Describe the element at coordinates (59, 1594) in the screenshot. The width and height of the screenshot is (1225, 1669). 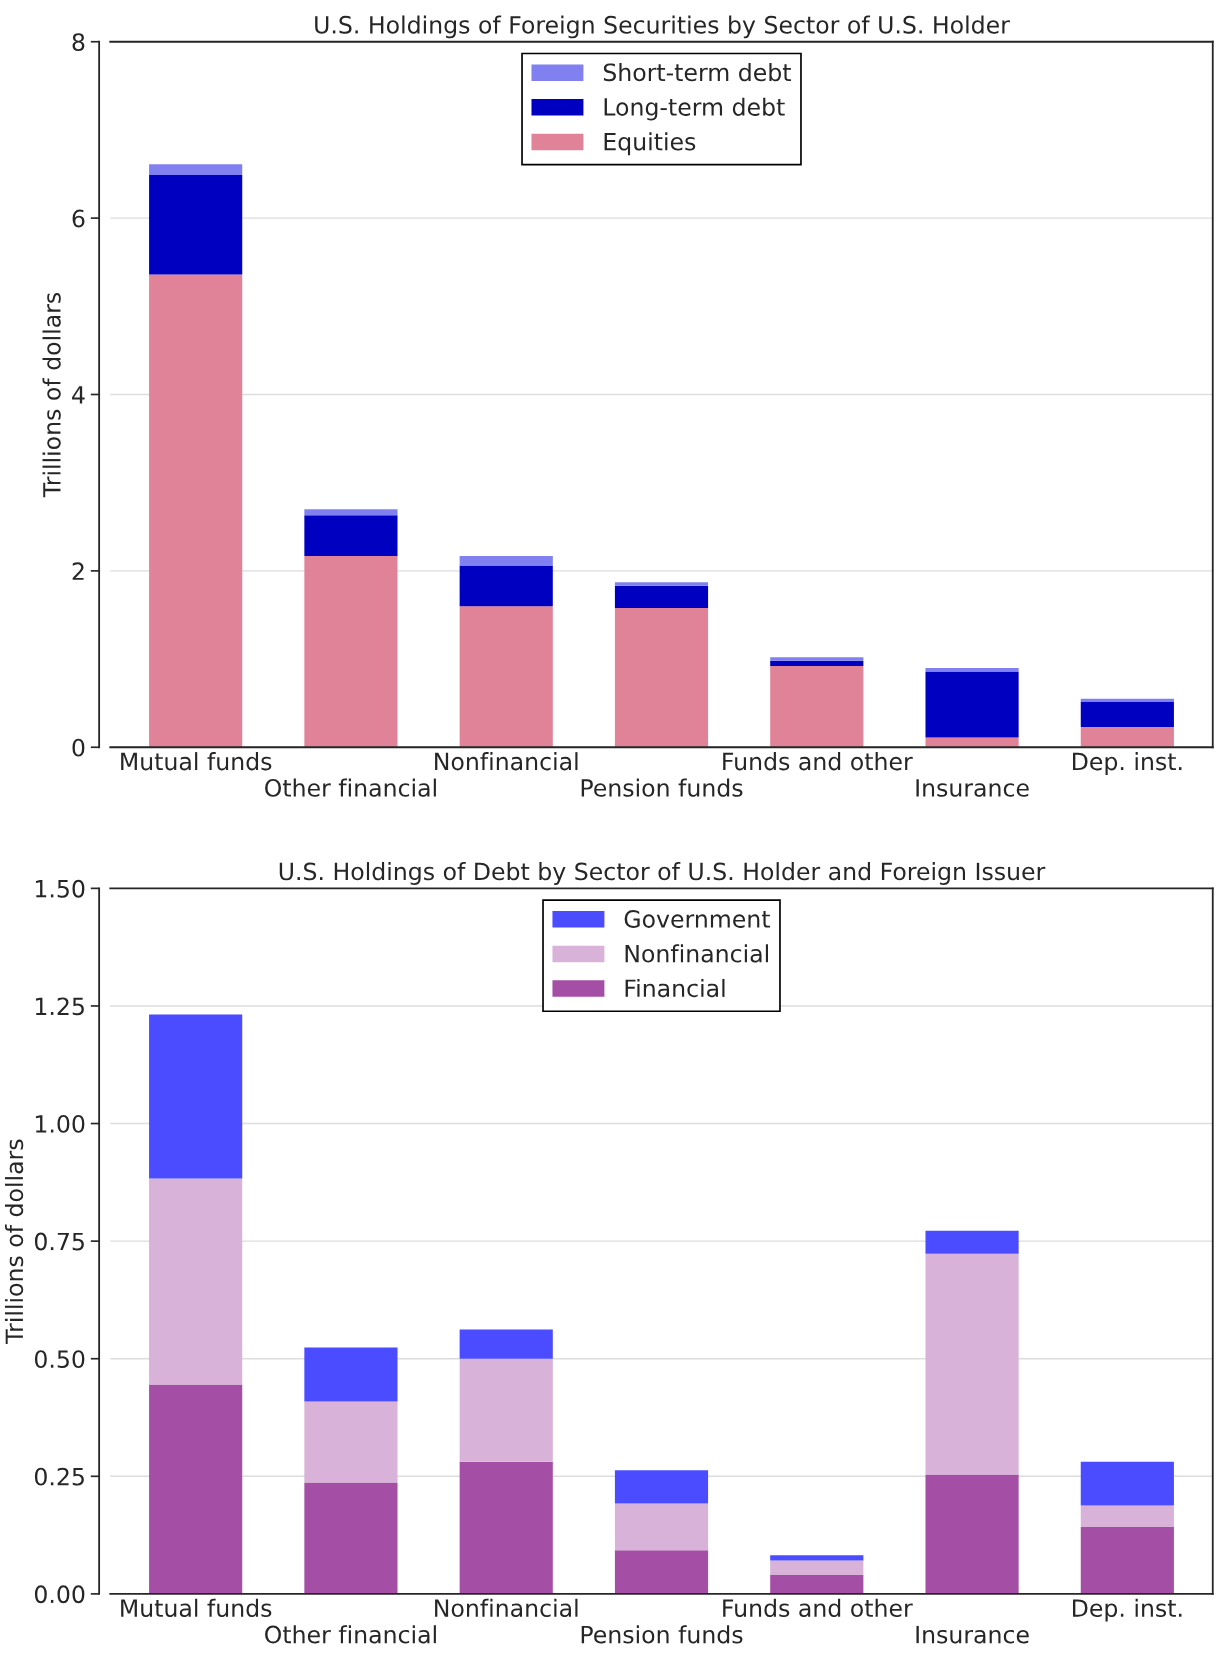
I see `y-tick-label: 0.00` at that location.